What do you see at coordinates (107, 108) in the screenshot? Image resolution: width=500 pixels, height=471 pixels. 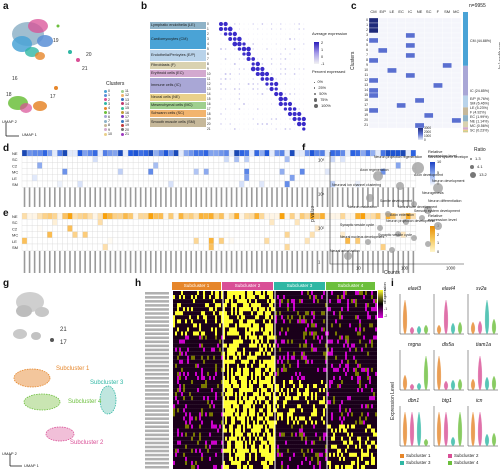 I see `cluster-legend-item: 4` at bounding box center [107, 108].